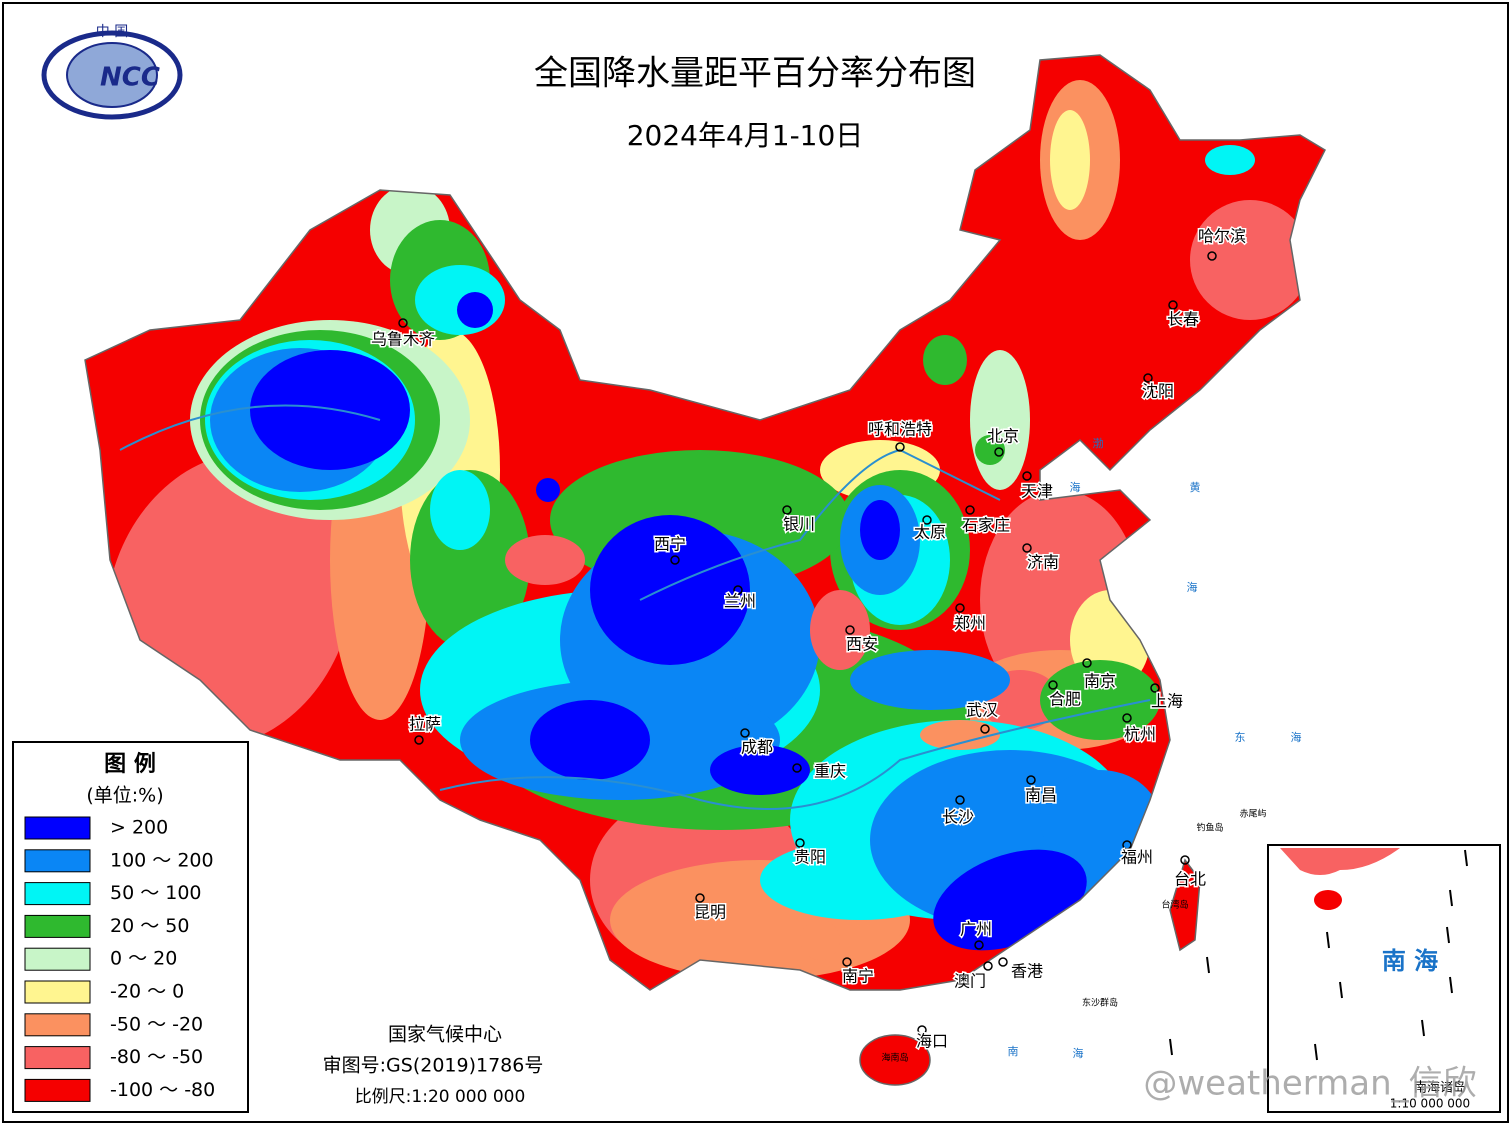 The height and width of the screenshot is (1125, 1511). Describe the element at coordinates (1013, 1051) in the screenshot. I see `sea-label: 南` at that location.